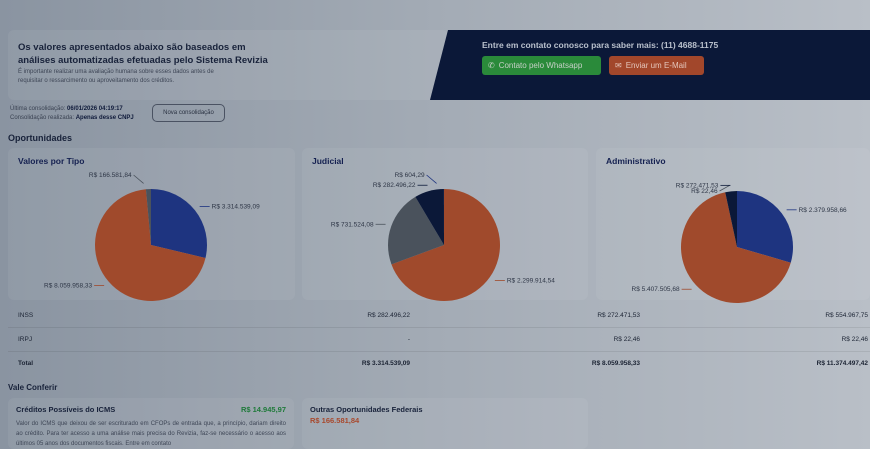 Image resolution: width=870 pixels, height=449 pixels. I want to click on slice-label: R$ 272.471,53, so click(697, 185).